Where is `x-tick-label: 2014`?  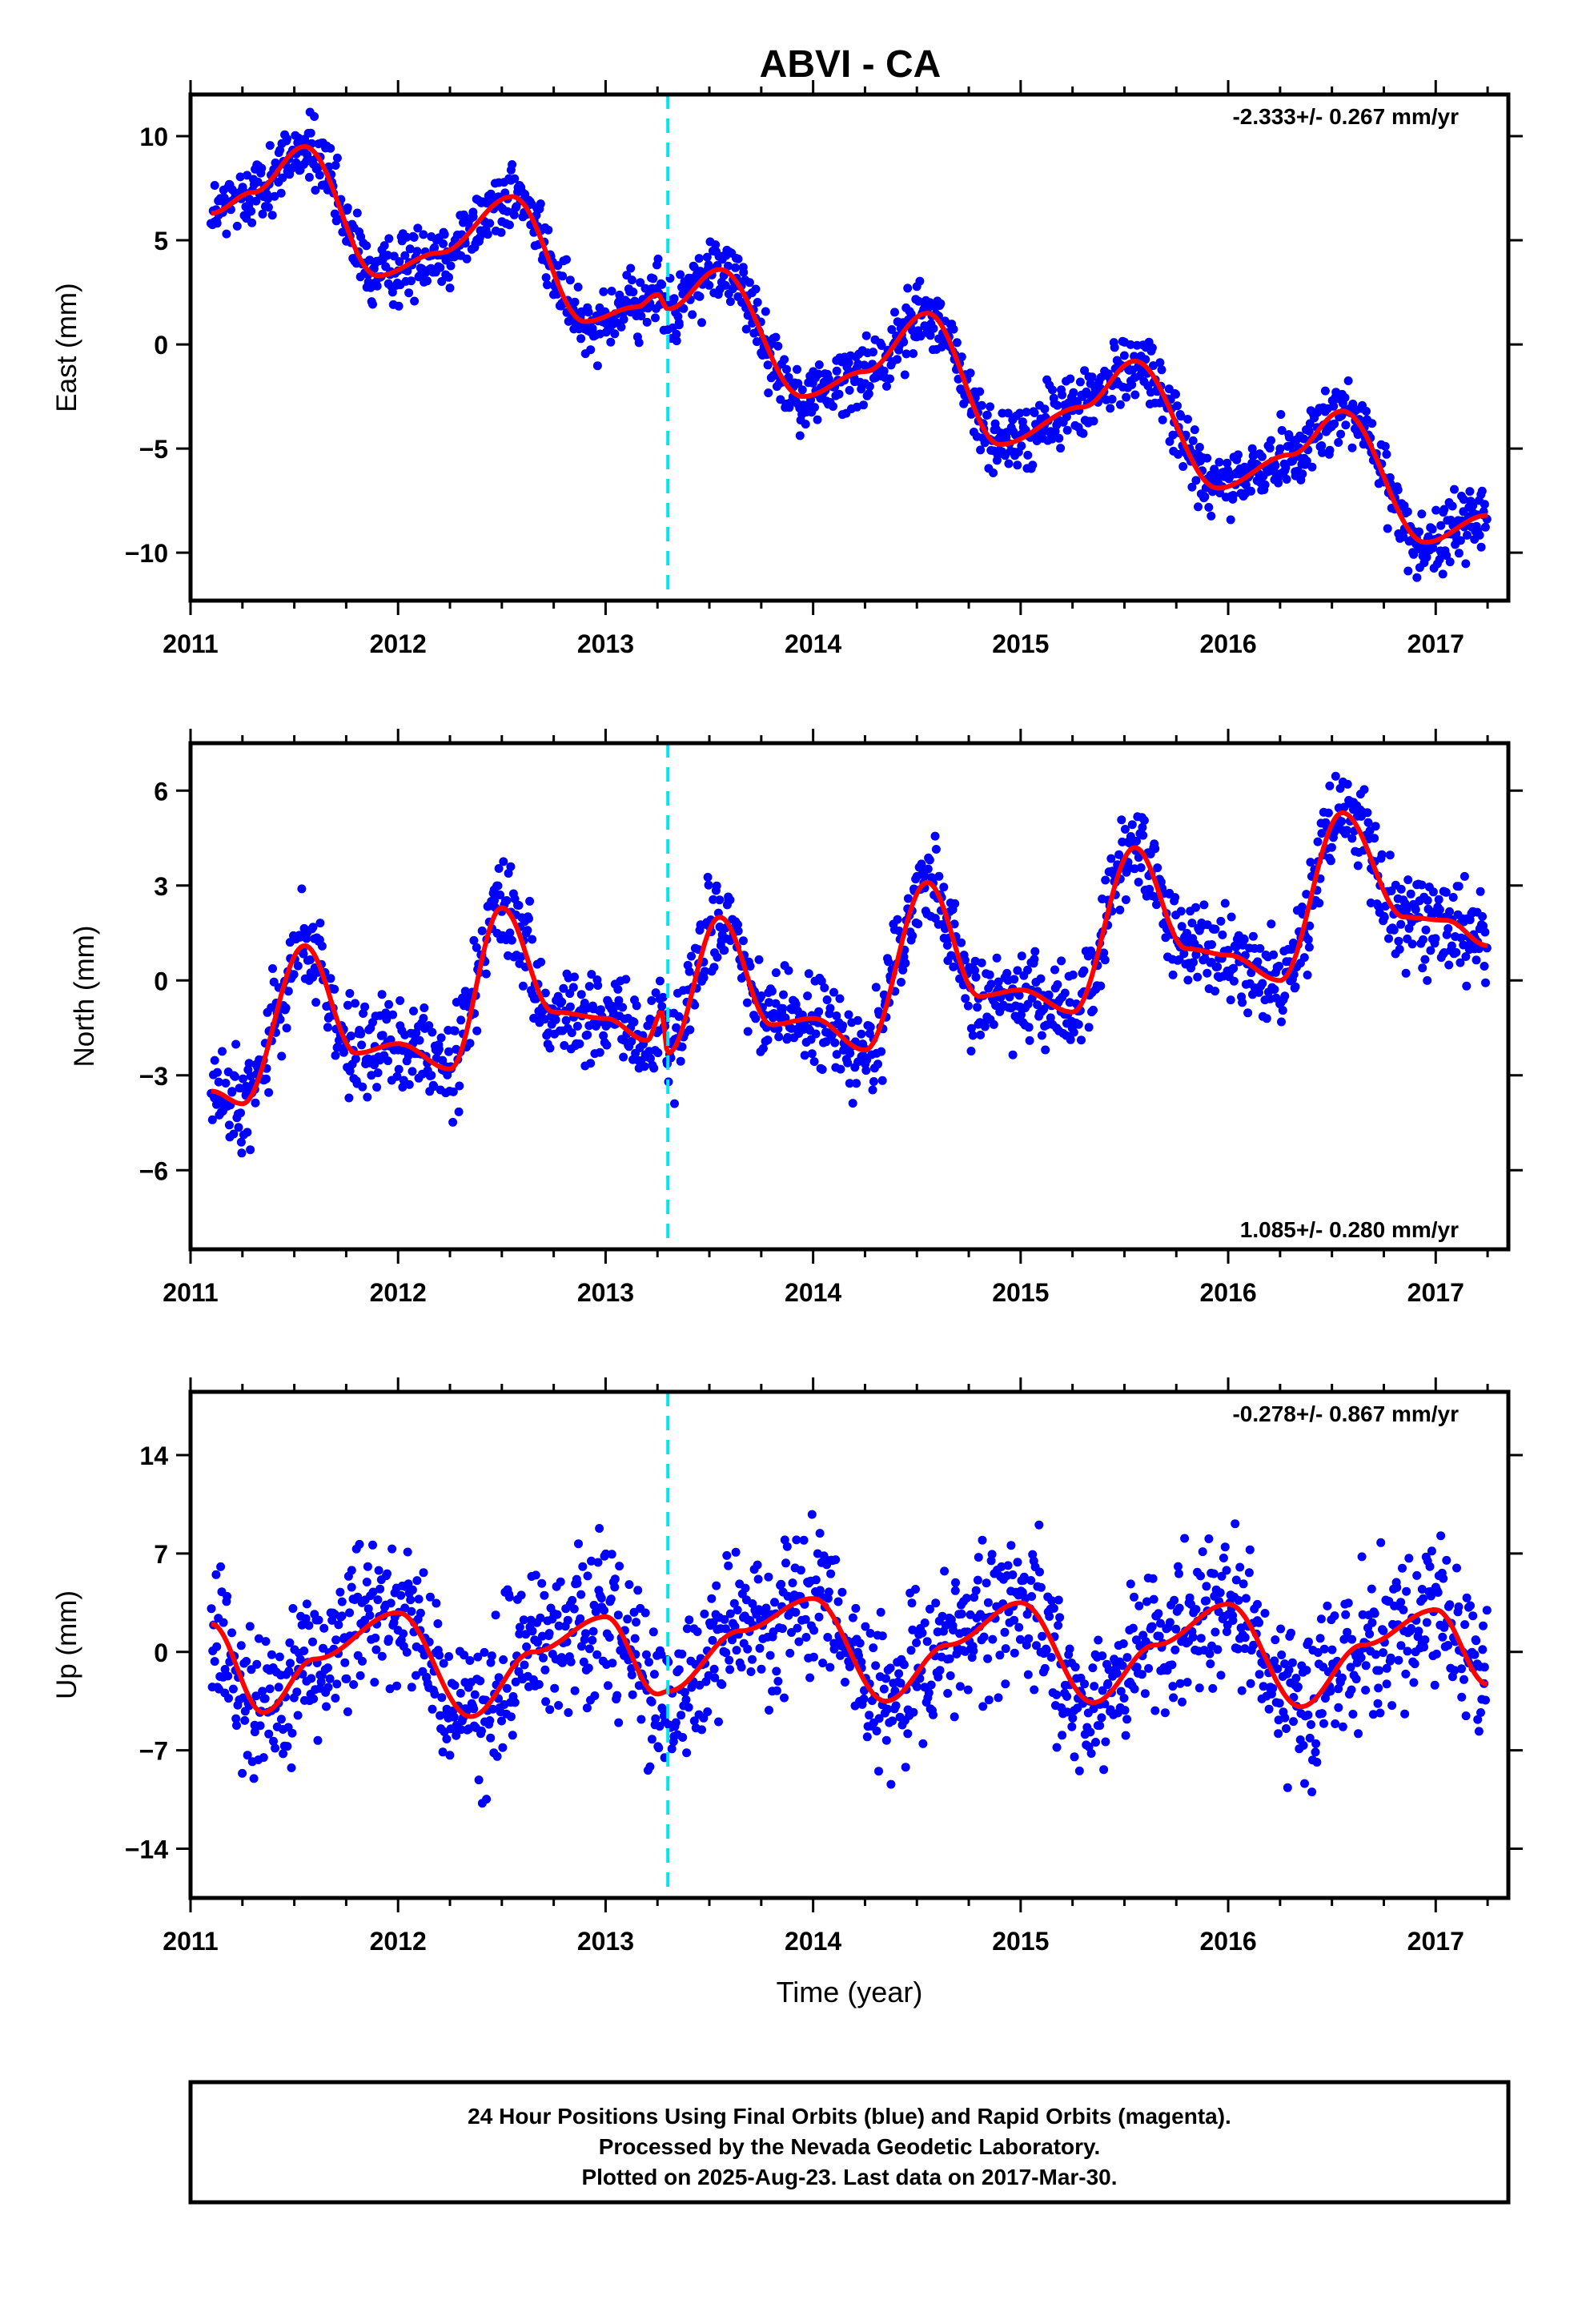
x-tick-label: 2014 is located at coordinates (813, 1942).